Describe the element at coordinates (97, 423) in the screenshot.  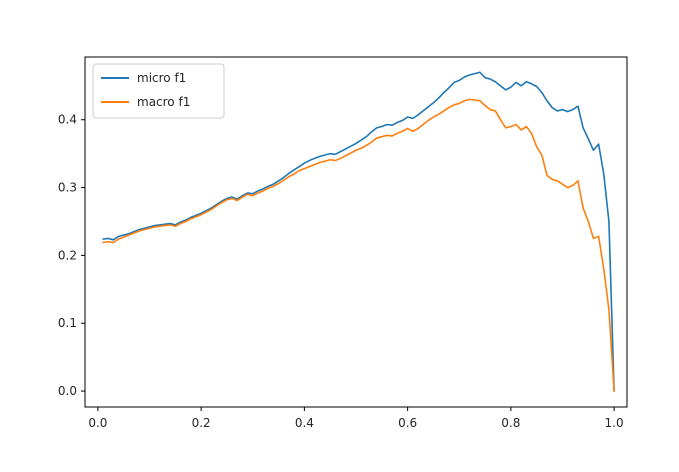
I see `x-tick-label: 0.0` at that location.